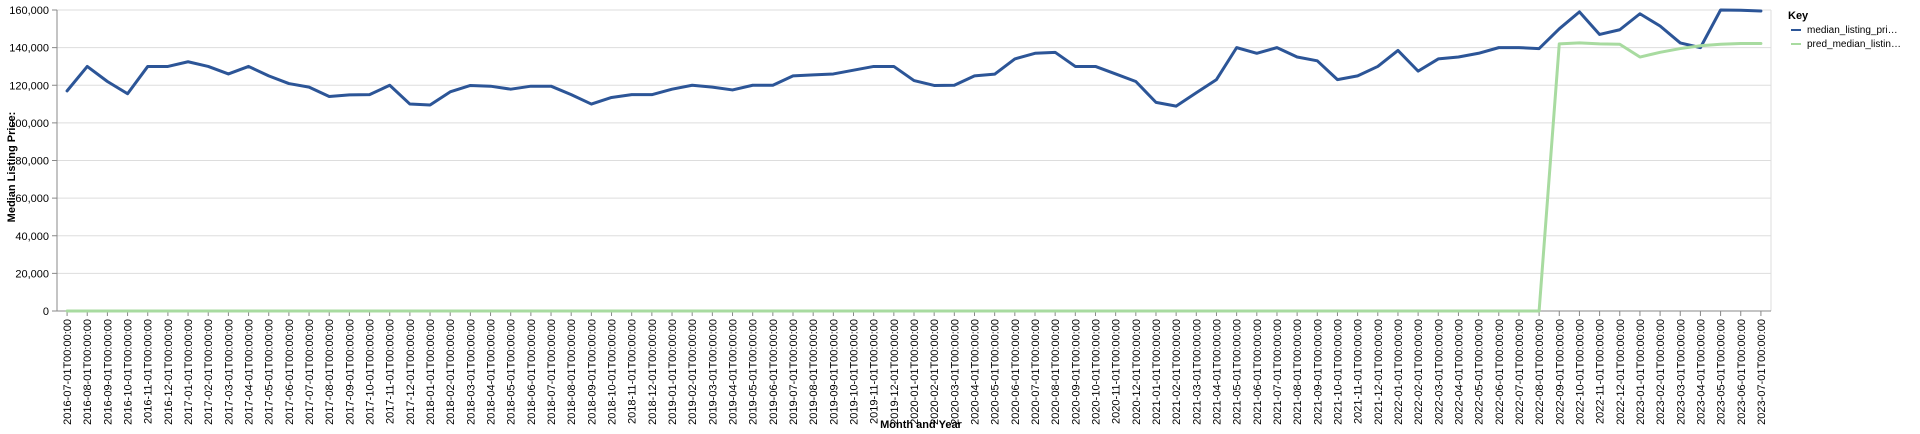  I want to click on y-tick-label: 40,000, so click(32, 237).